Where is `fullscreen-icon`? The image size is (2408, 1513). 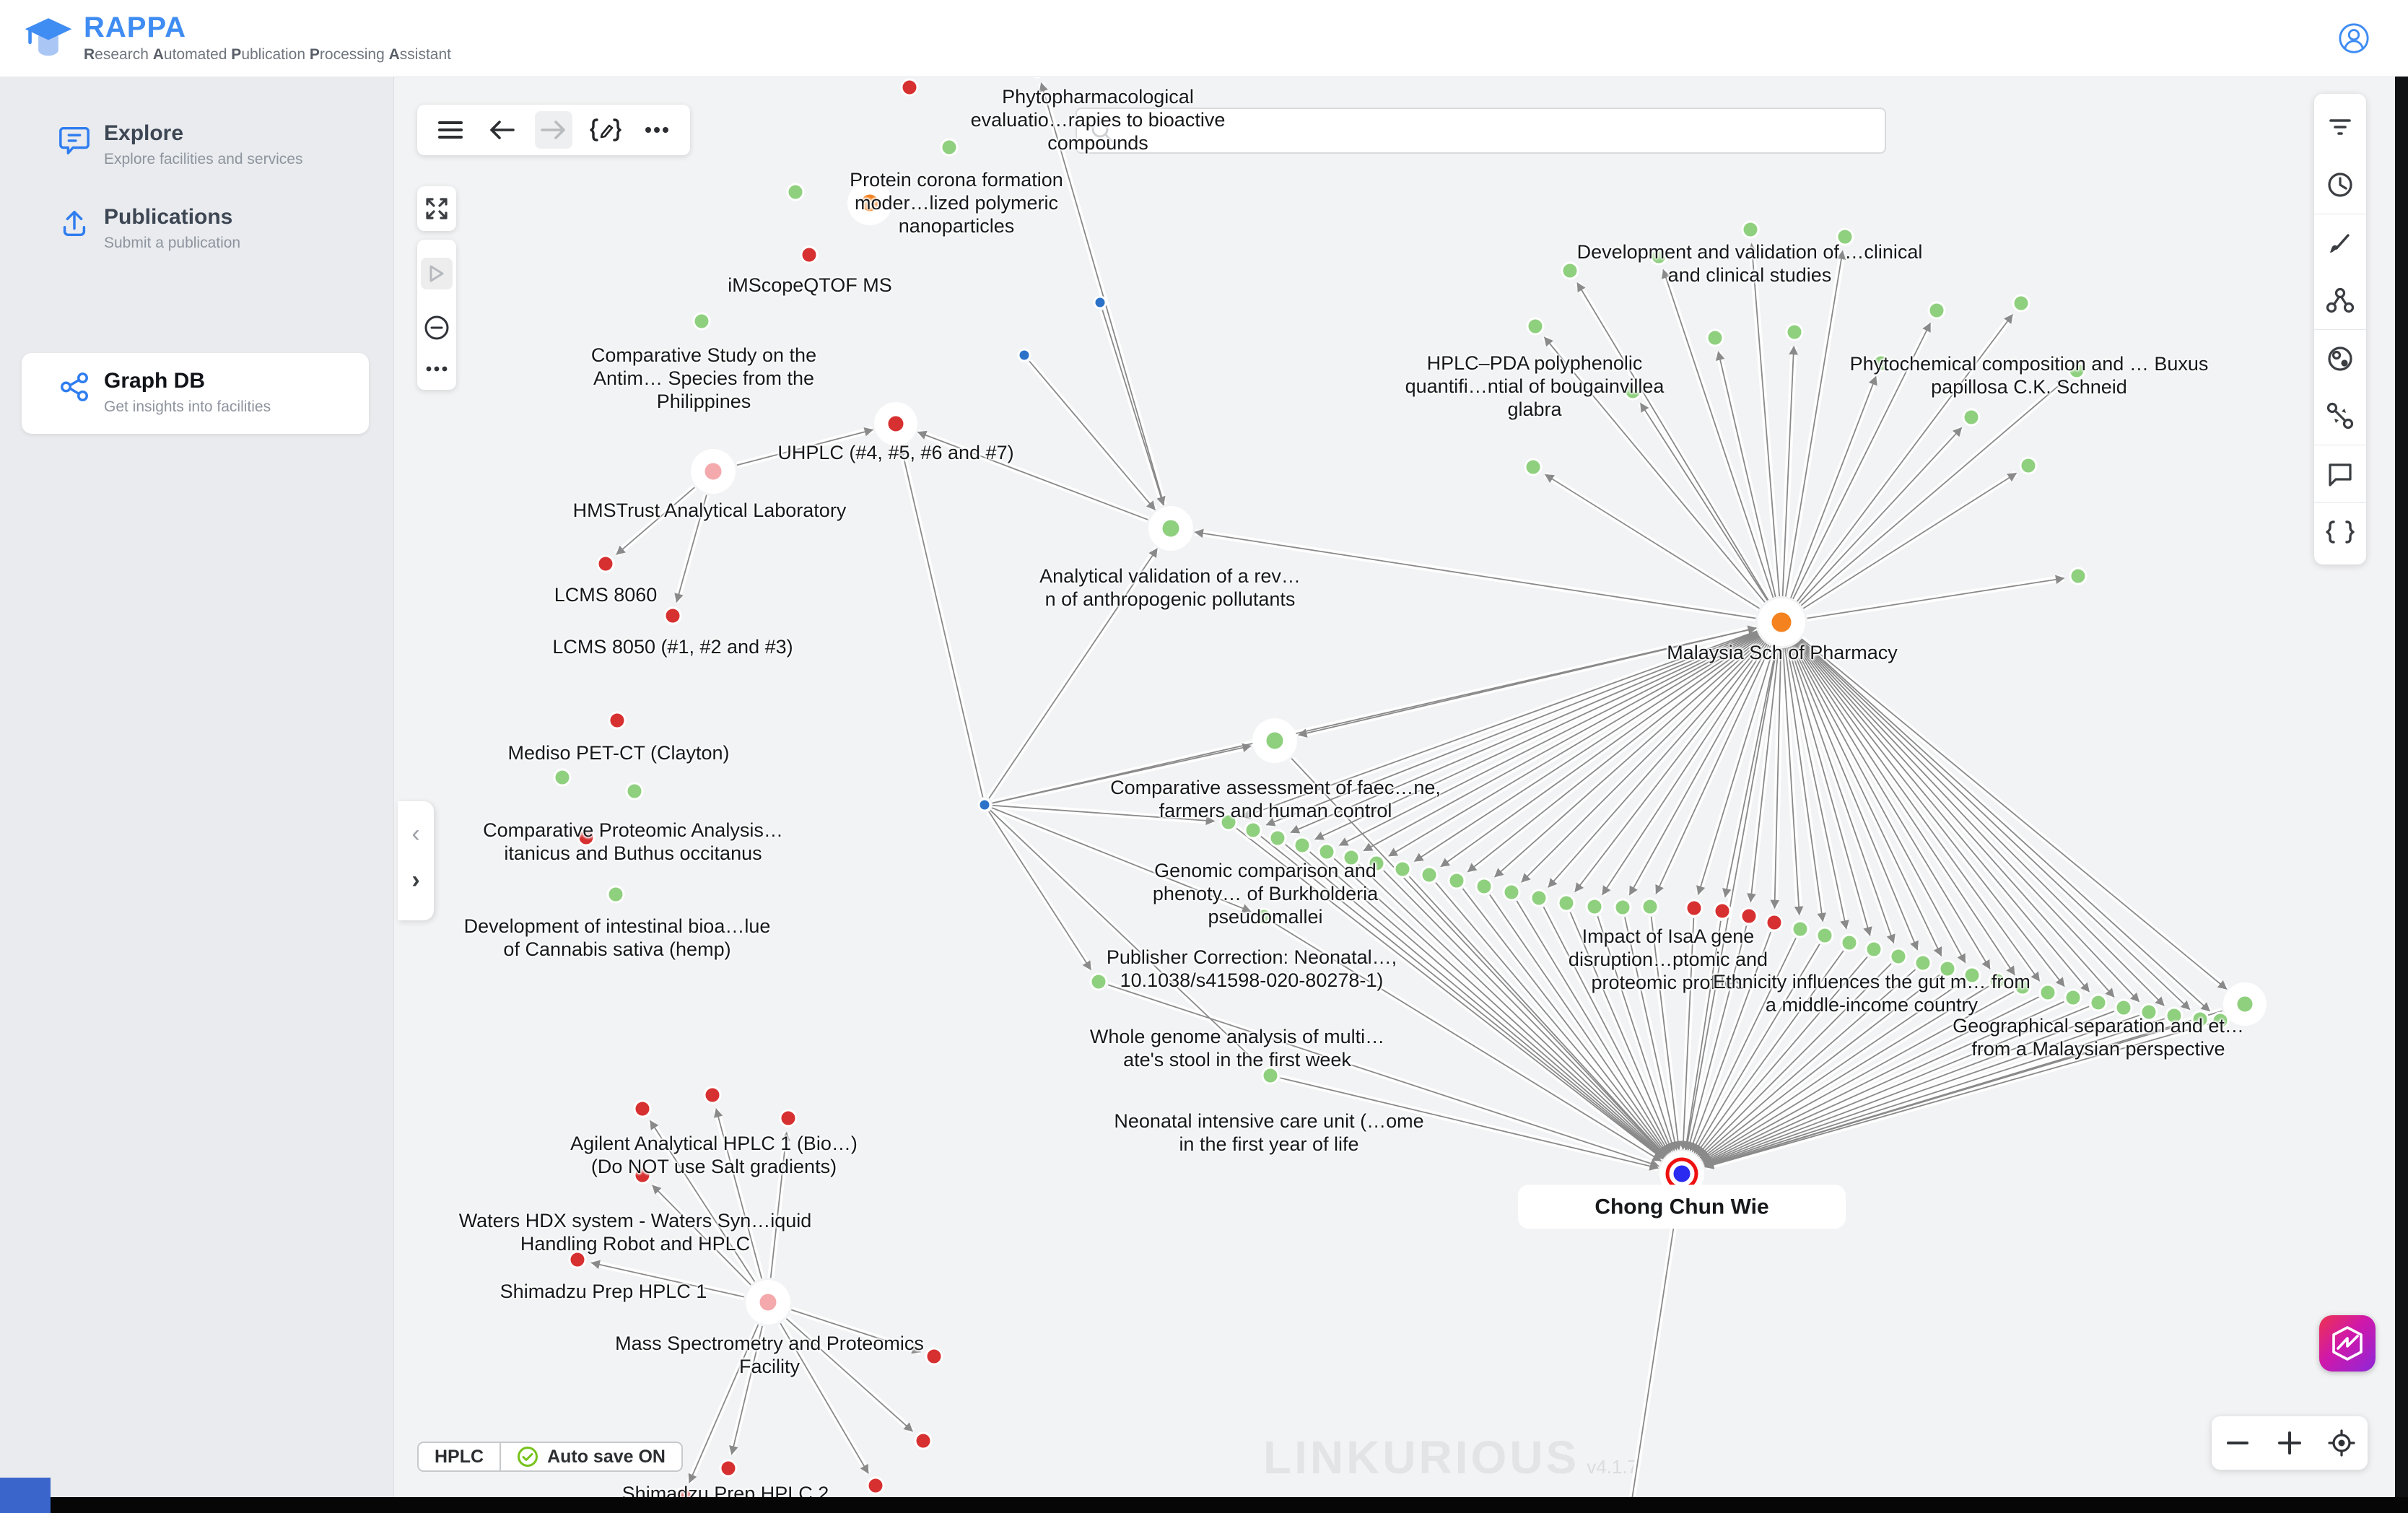
fullscreen-icon is located at coordinates (436, 208).